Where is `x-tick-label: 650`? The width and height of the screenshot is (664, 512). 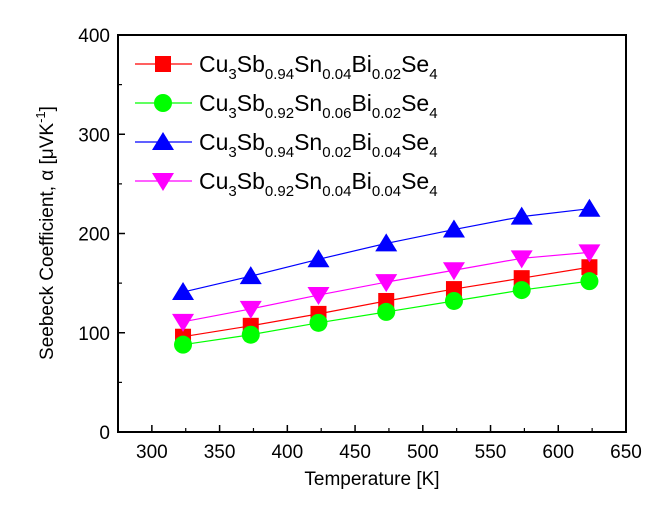 x-tick-label: 650 is located at coordinates (626, 452).